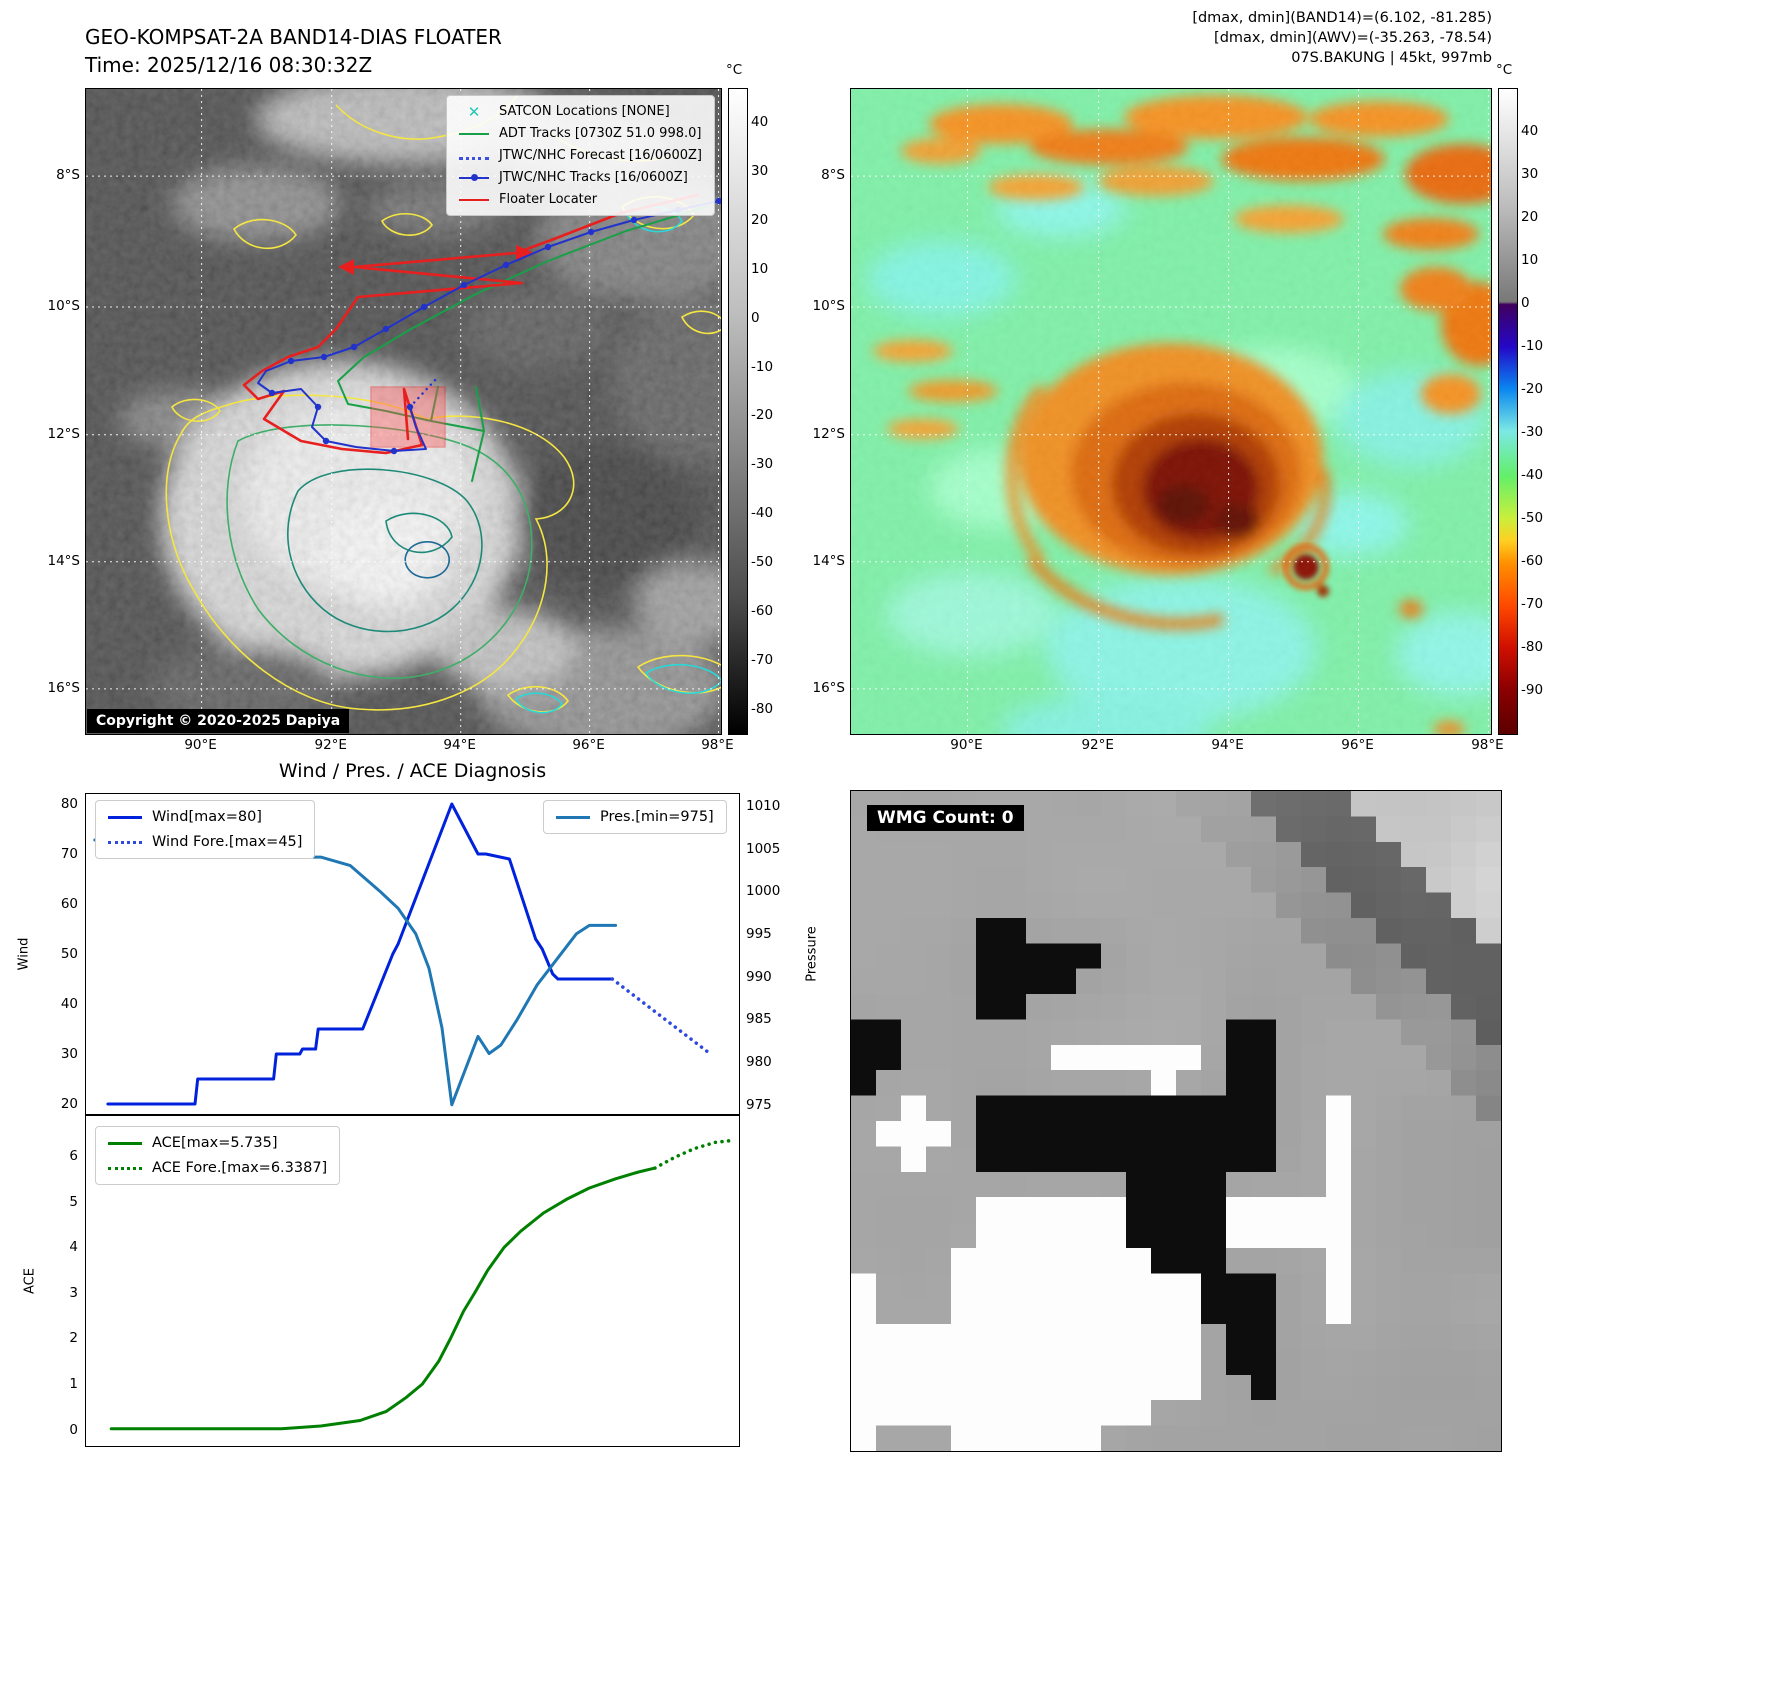 This screenshot has width=1788, height=1690. What do you see at coordinates (945, 818) in the screenshot?
I see `wmg-count-badge: WMG Count: 0` at bounding box center [945, 818].